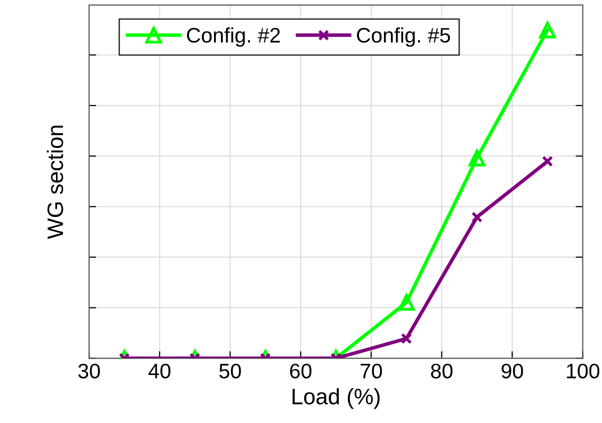  I want to click on x-axis-title: Load (%), so click(336, 398).